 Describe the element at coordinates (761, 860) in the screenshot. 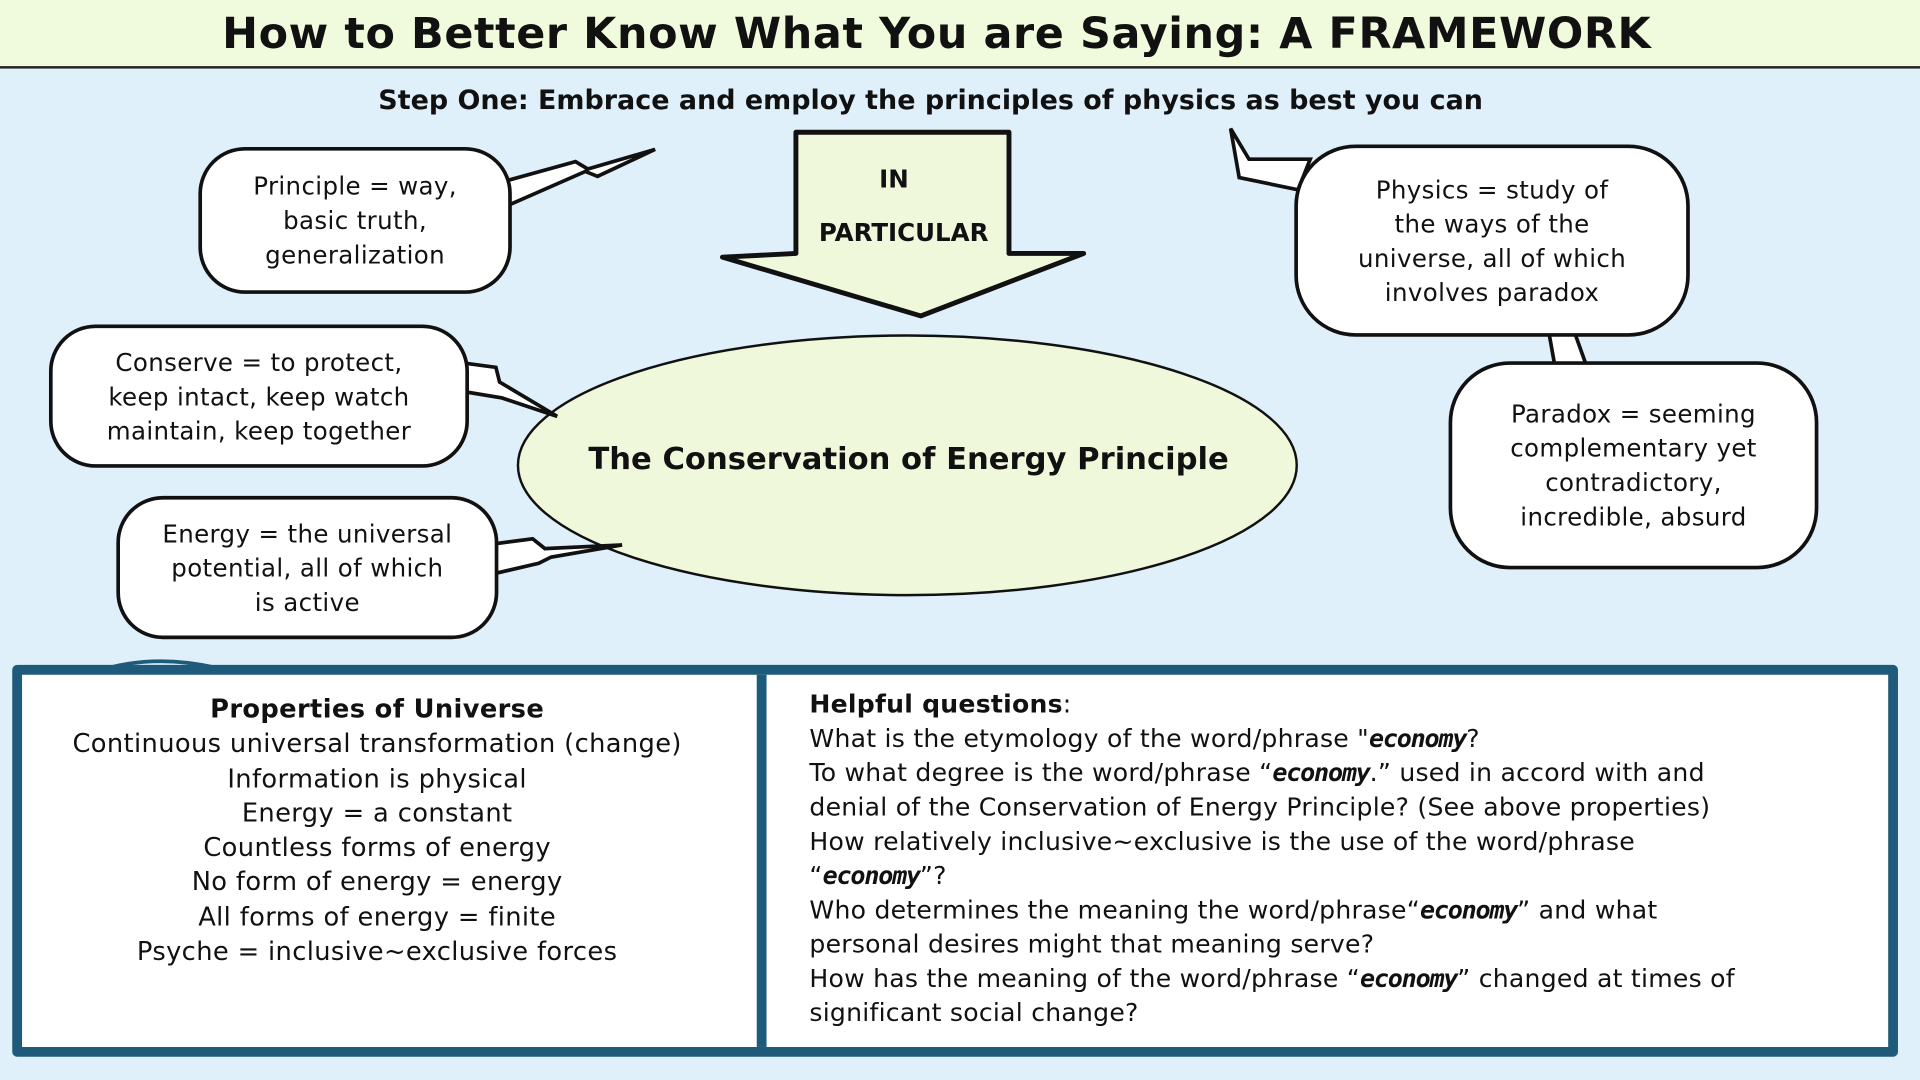

I see `panel-divider` at that location.